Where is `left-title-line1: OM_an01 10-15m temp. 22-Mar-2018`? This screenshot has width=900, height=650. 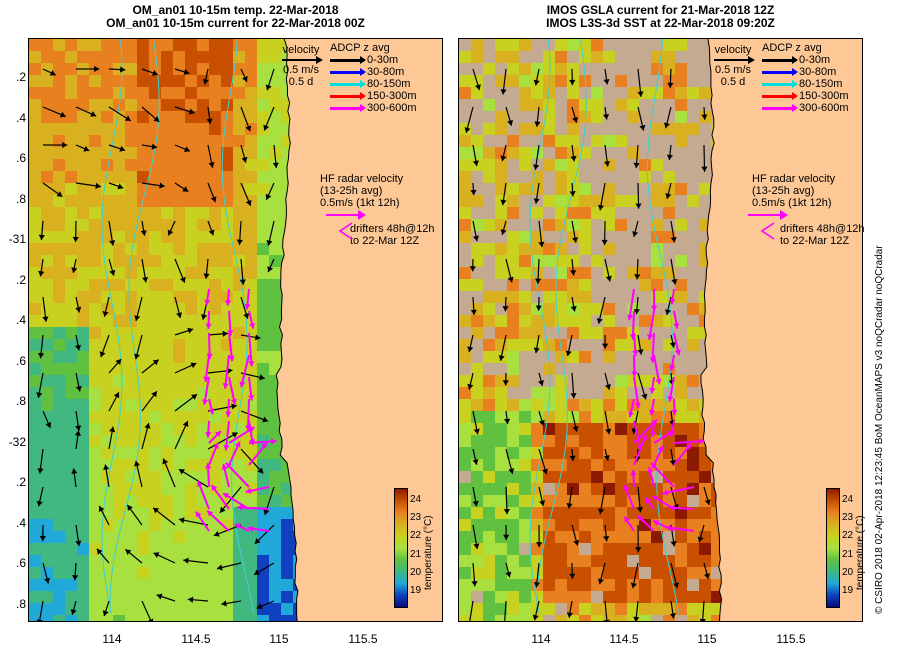 left-title-line1: OM_an01 10-15m temp. 22-Mar-2018 is located at coordinates (235, 10).